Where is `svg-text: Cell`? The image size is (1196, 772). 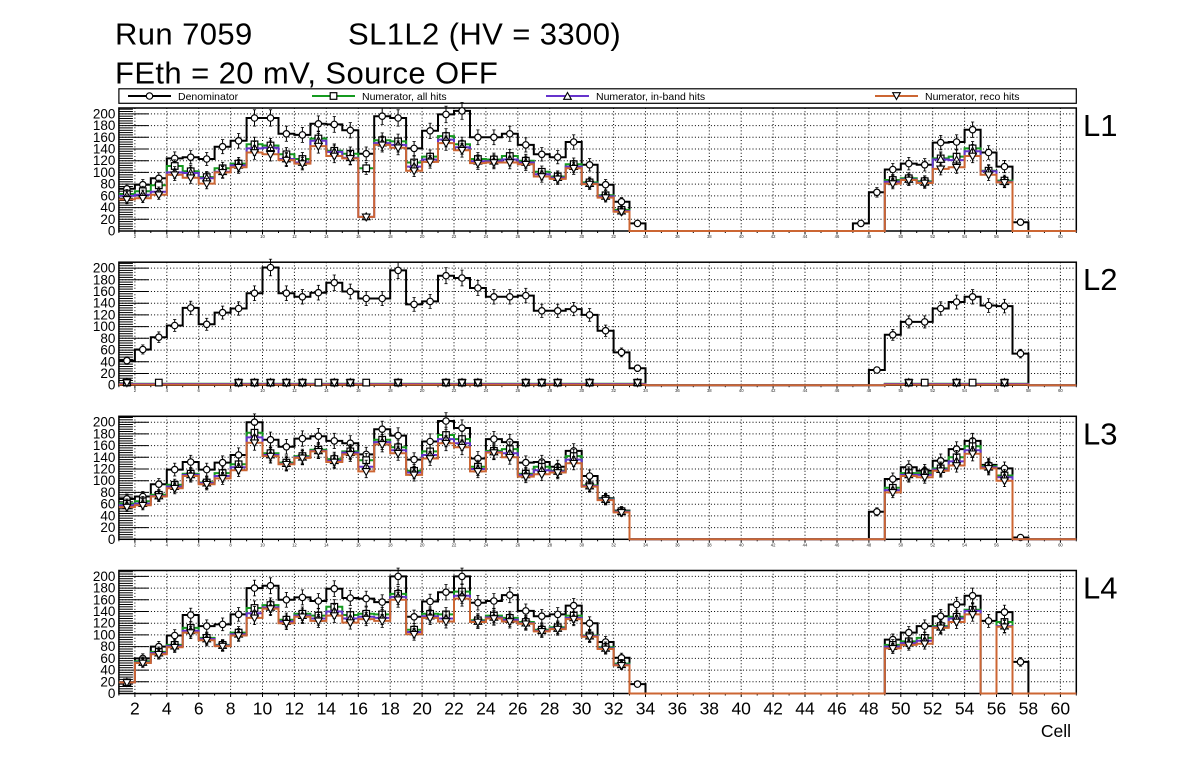 svg-text: Cell is located at coordinates (1056, 731).